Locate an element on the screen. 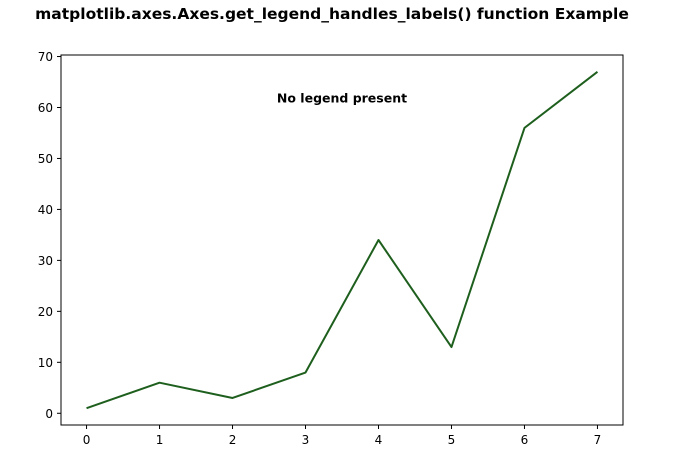 The height and width of the screenshot is (469, 680). x-tick-label: 2 is located at coordinates (233, 440).